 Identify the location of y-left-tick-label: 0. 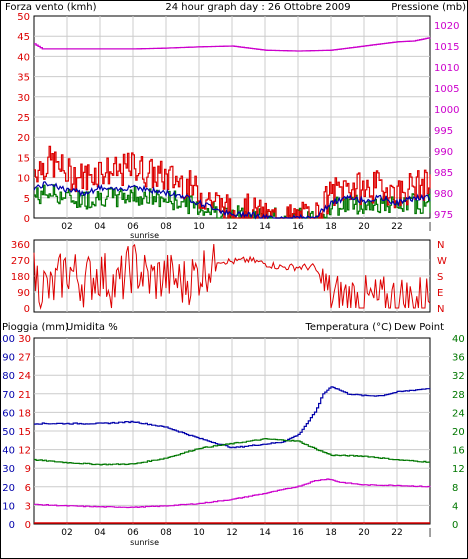
(27, 219).